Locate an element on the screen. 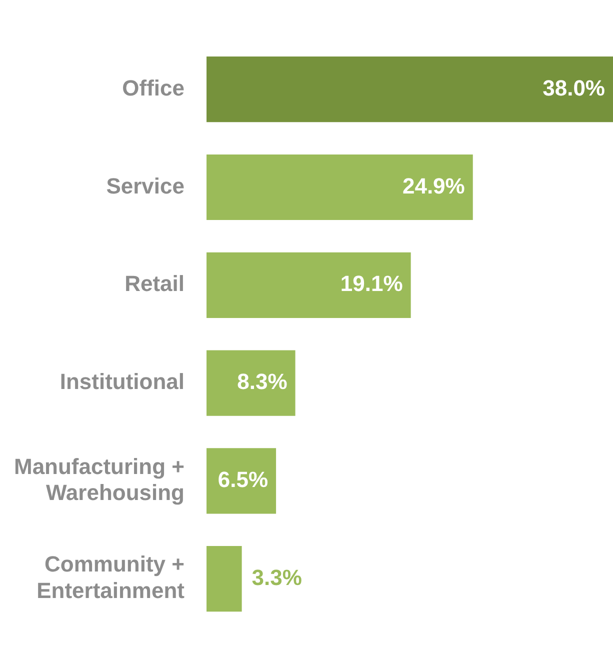 The width and height of the screenshot is (613, 655). y-tick-label: Community + Entertainment is located at coordinates (111, 578).